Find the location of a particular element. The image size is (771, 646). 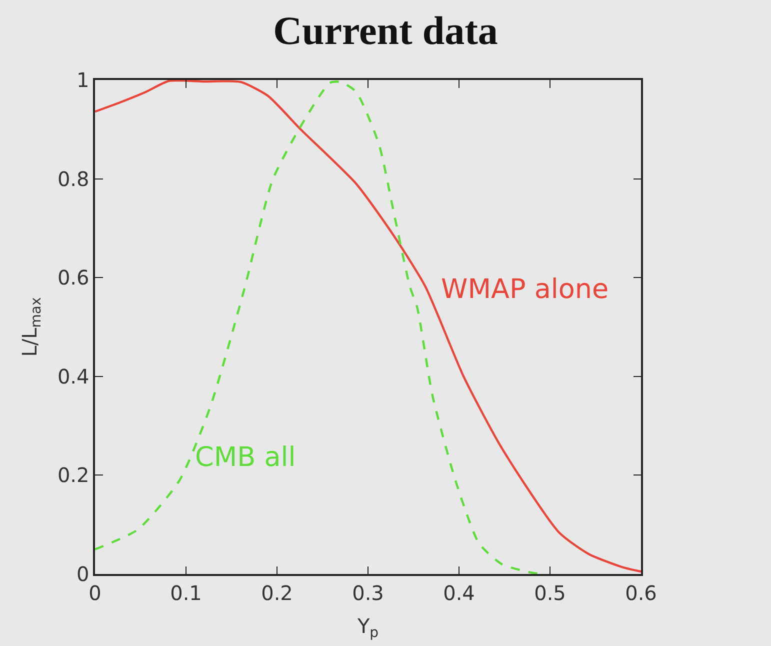

y-tick-label: 0.8 is located at coordinates (73, 178).